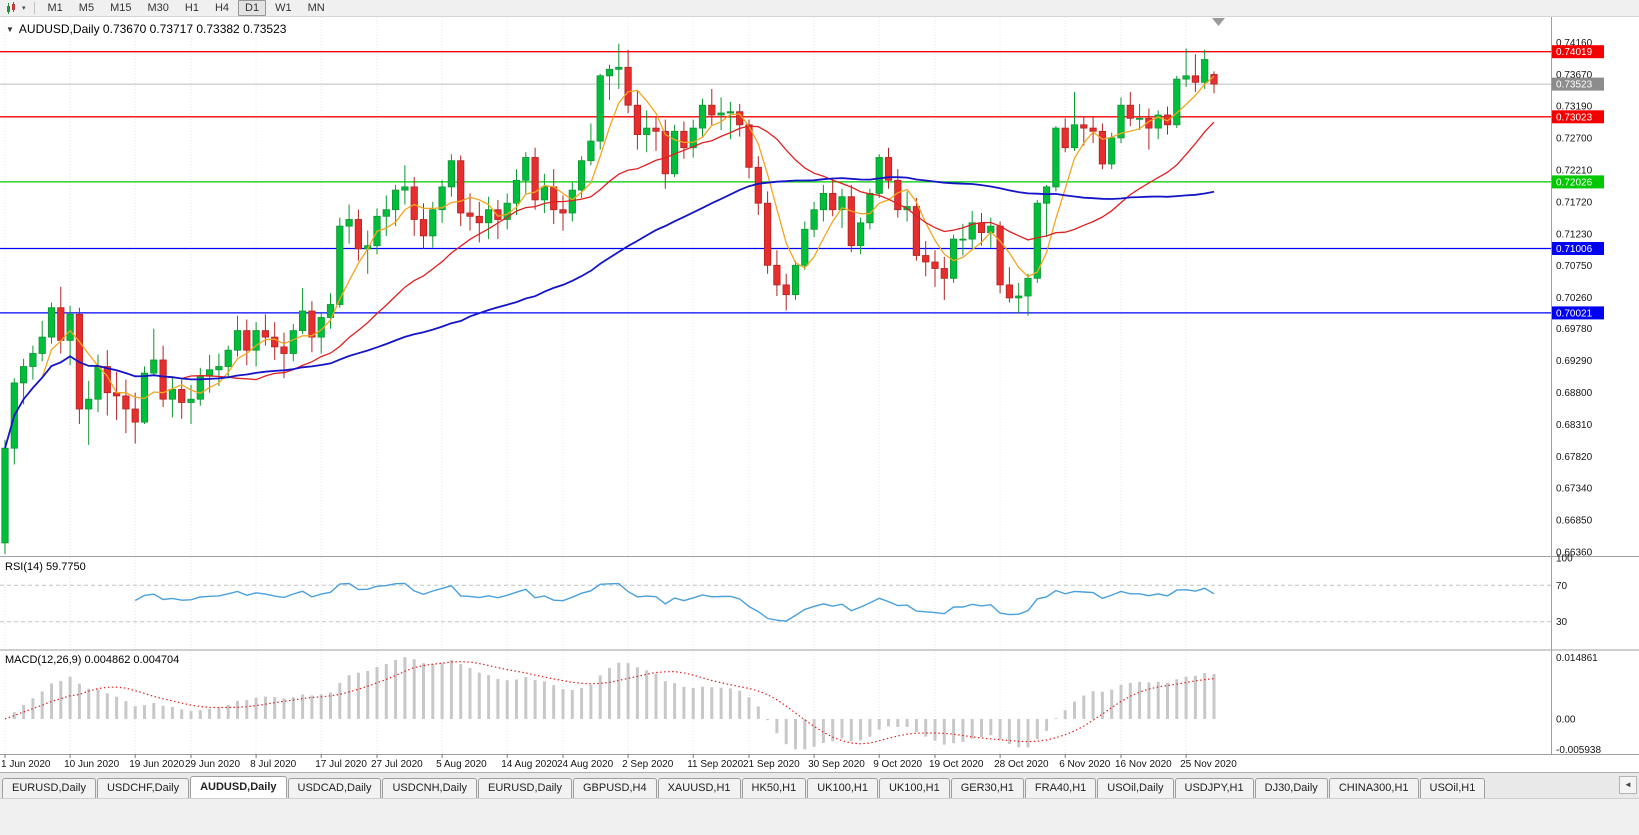 The height and width of the screenshot is (835, 1639). Describe the element at coordinates (648, 764) in the screenshot. I see `date-label: 2 Sep 2020` at that location.